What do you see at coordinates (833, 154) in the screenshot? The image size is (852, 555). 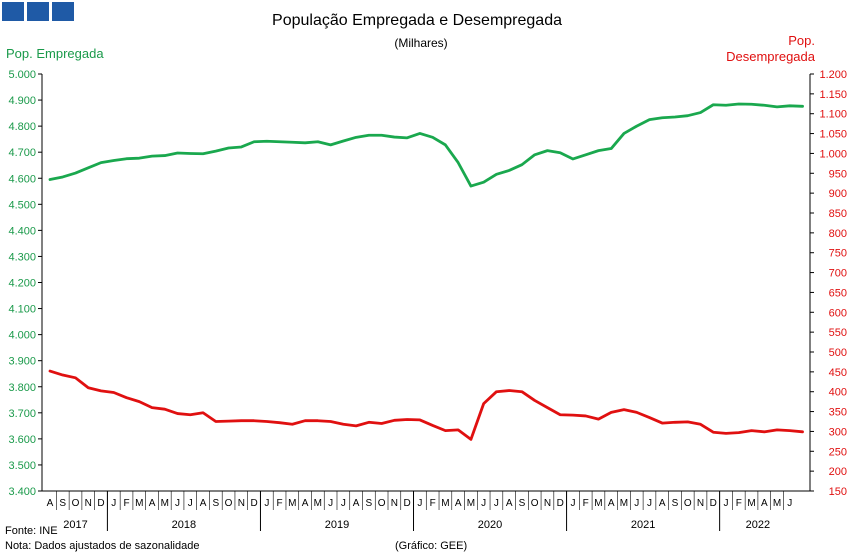 I see `right-axis-tick-label: 1.000` at bounding box center [833, 154].